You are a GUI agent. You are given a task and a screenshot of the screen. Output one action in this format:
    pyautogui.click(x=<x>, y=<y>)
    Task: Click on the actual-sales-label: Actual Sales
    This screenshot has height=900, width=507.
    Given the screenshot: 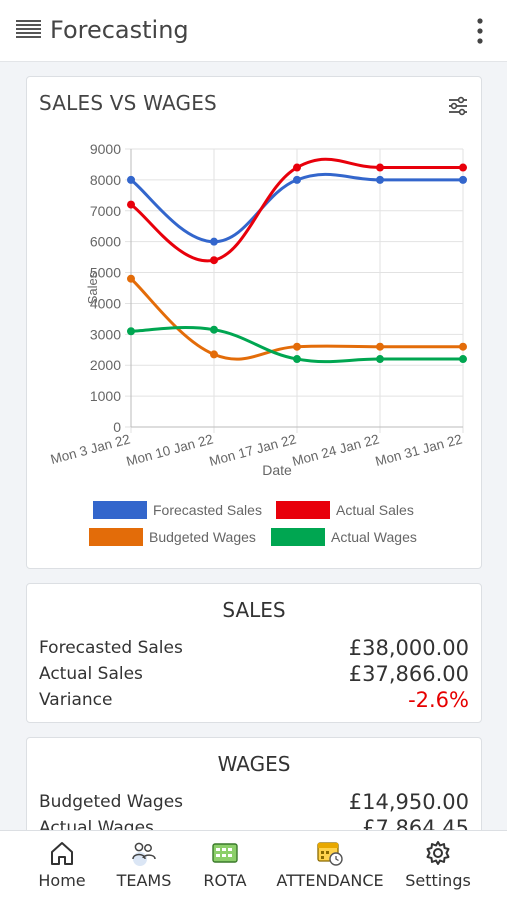 What is the action you would take?
    pyautogui.click(x=91, y=674)
    